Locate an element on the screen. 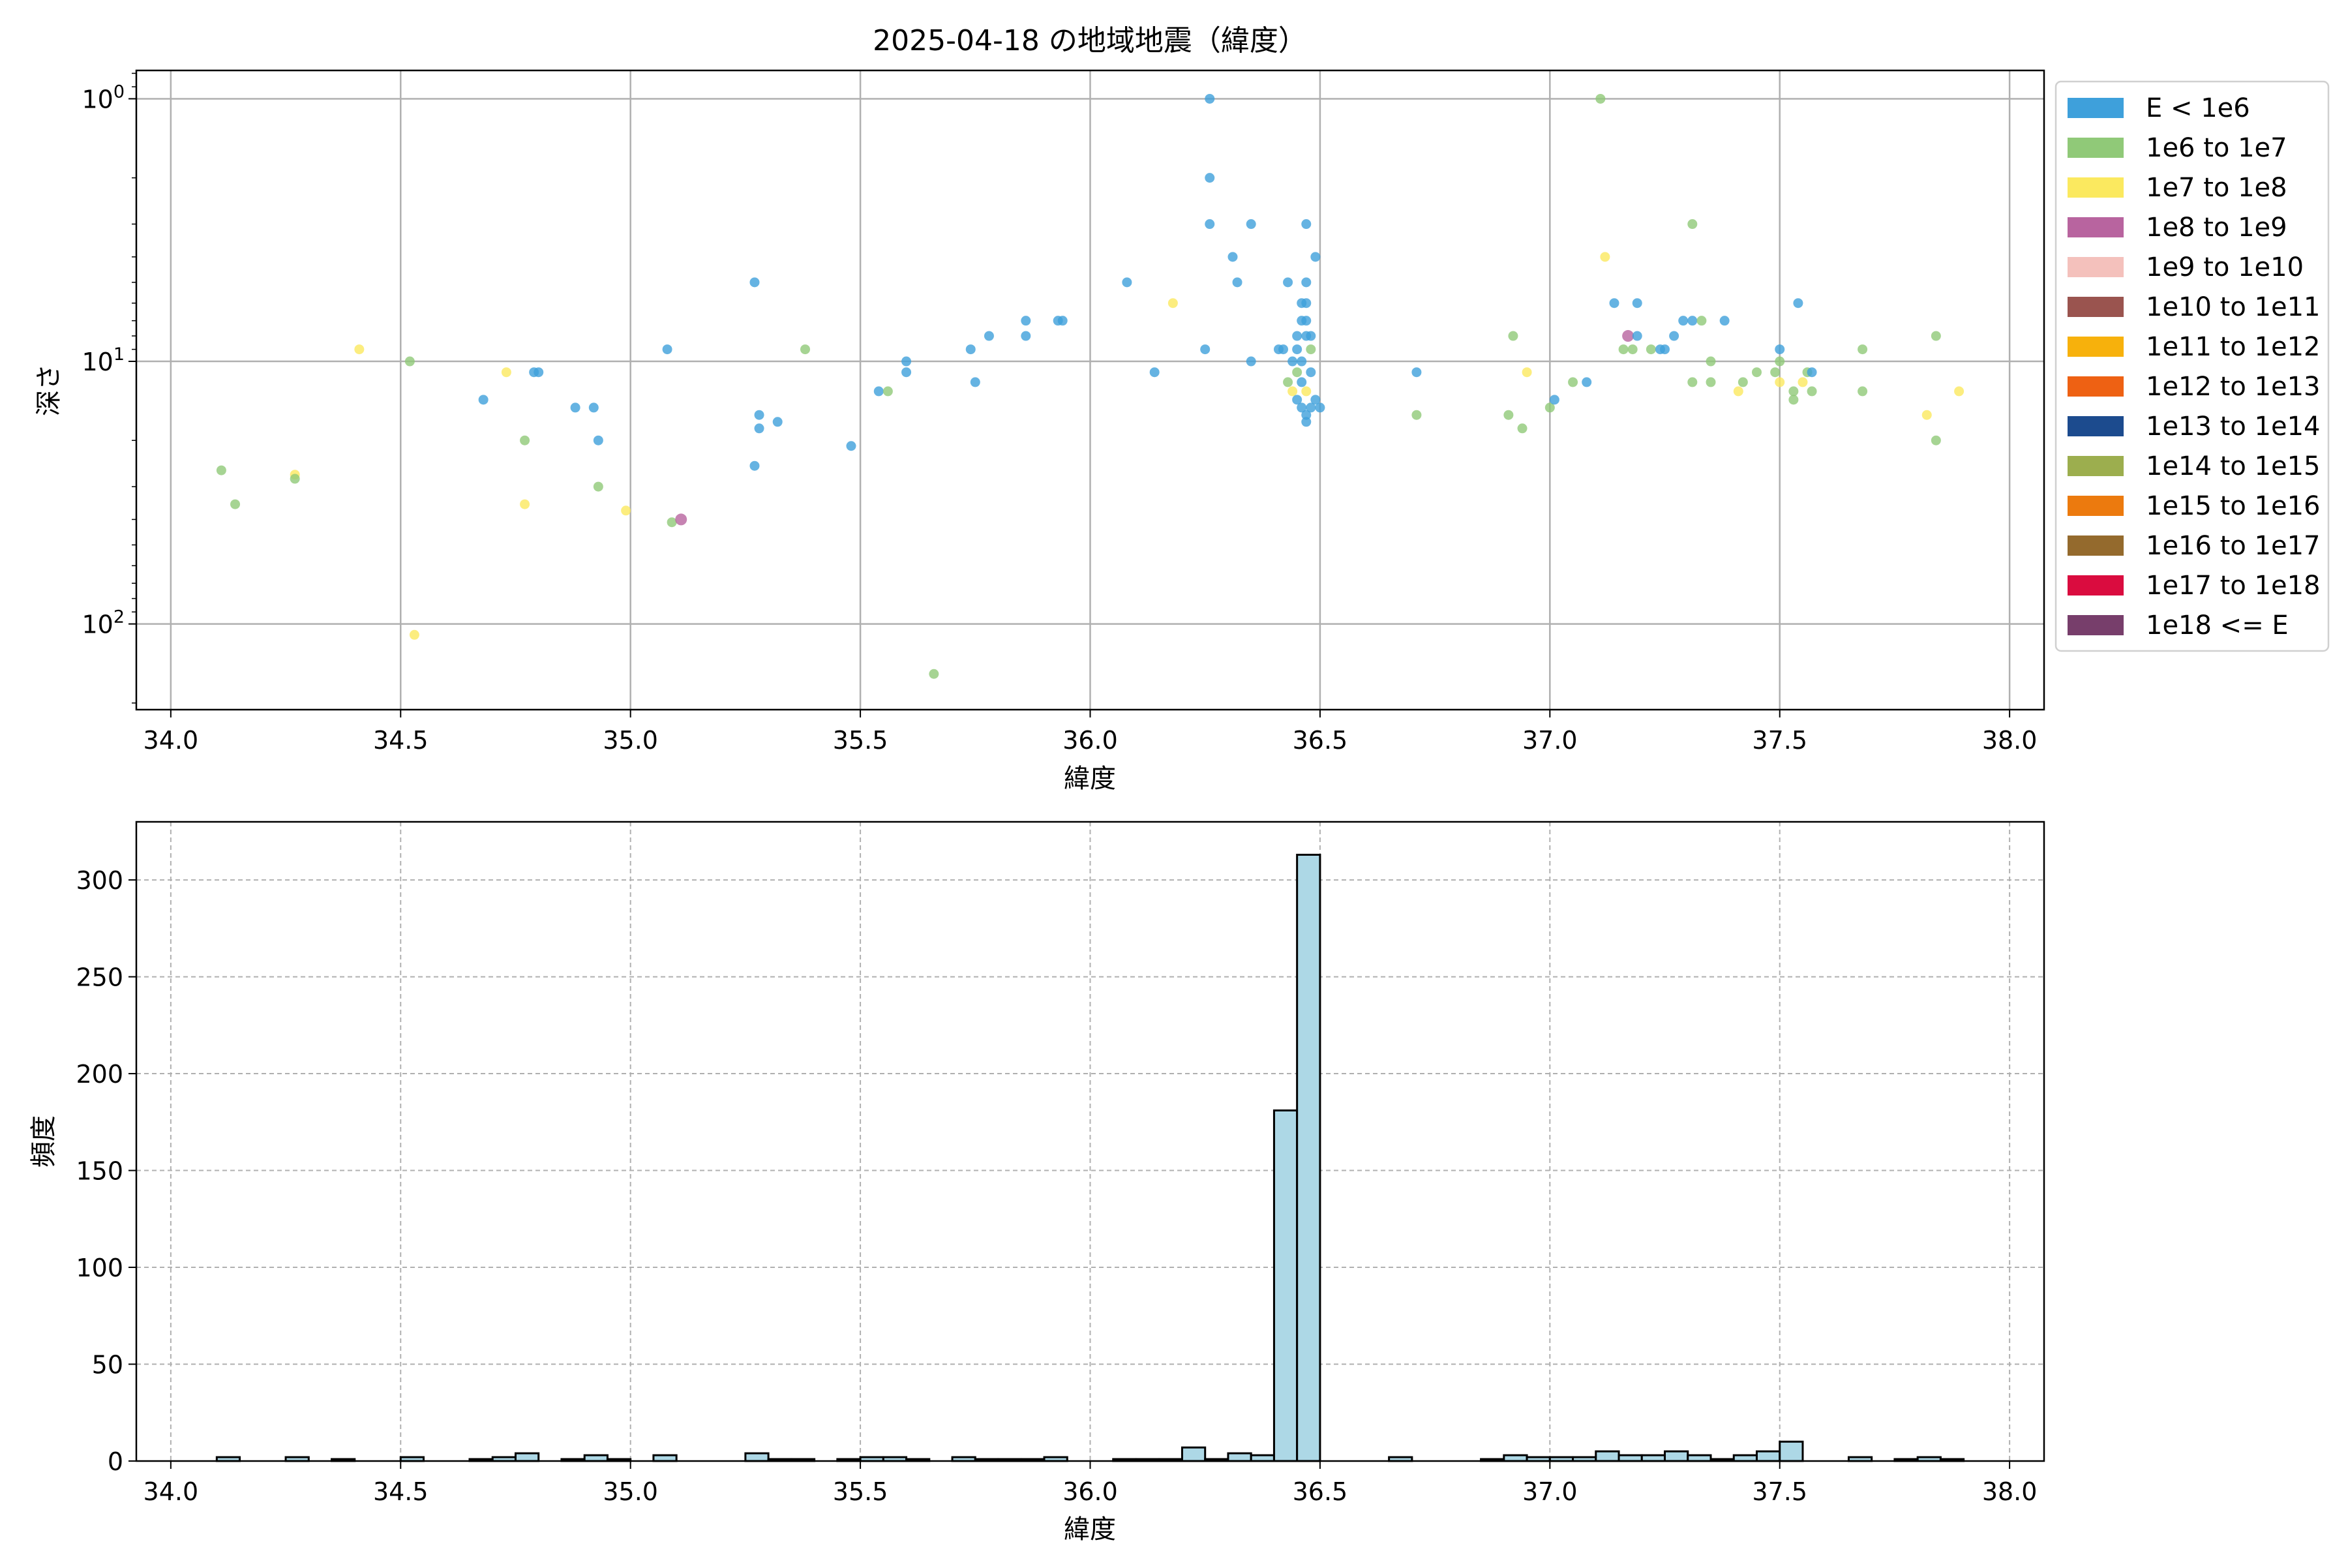 The image size is (2348, 1568). histogram-y-tick-label: 0 is located at coordinates (115, 1461).